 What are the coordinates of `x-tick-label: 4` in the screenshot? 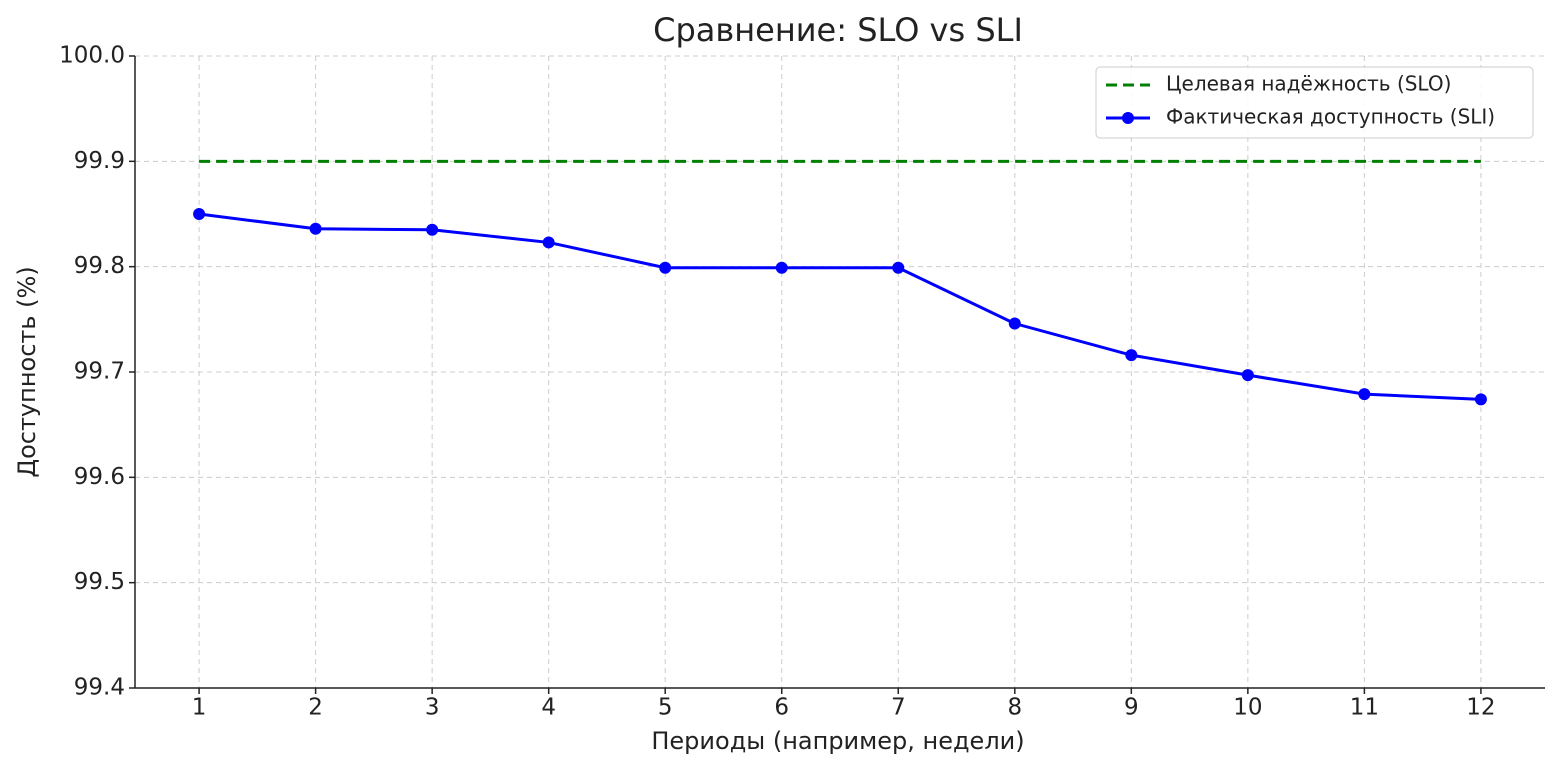 It's located at (548, 708).